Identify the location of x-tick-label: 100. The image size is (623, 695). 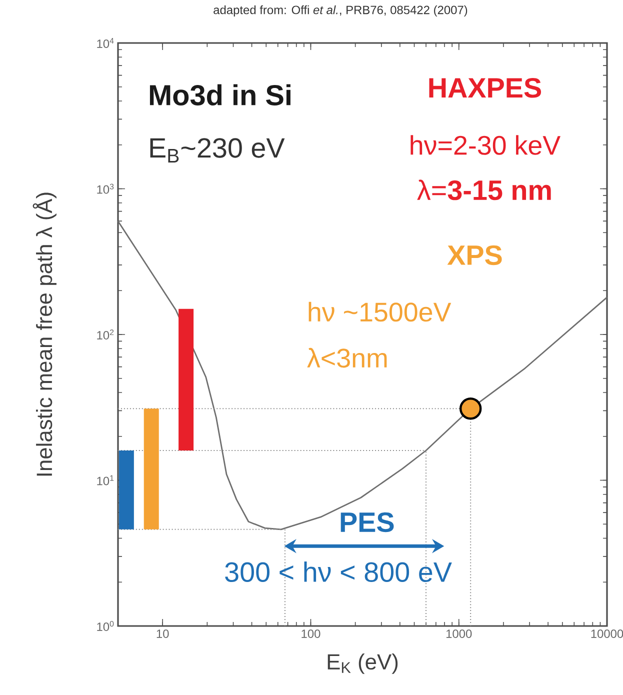
(311, 634).